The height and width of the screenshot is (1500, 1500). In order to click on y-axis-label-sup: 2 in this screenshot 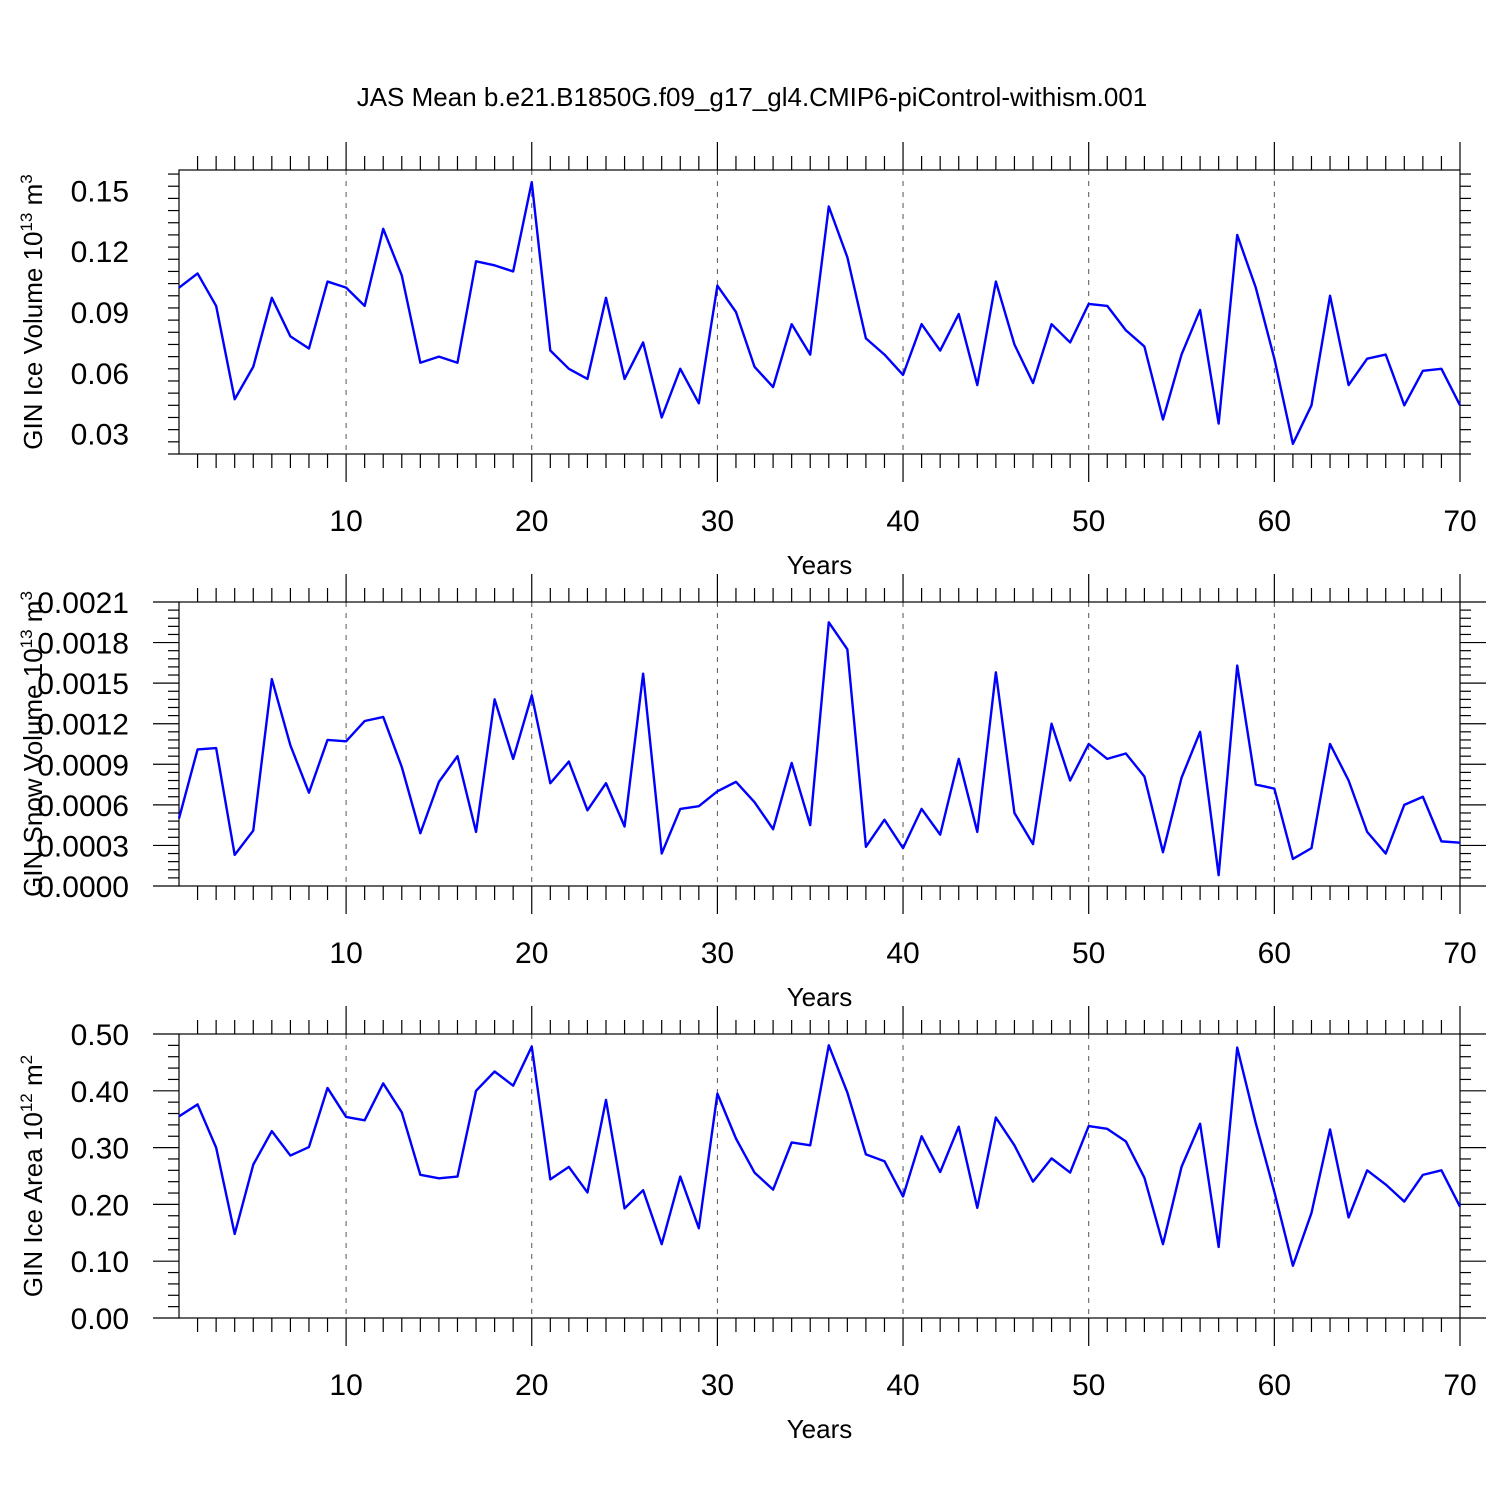, I will do `click(26, 1059)`.